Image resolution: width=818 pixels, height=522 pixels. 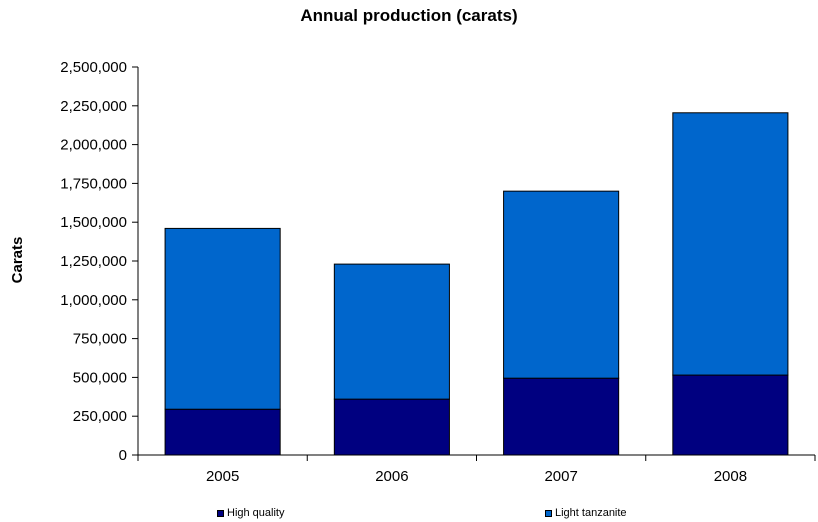 I want to click on legend-item-light-tanzanite: Light tanzanite, so click(x=586, y=513).